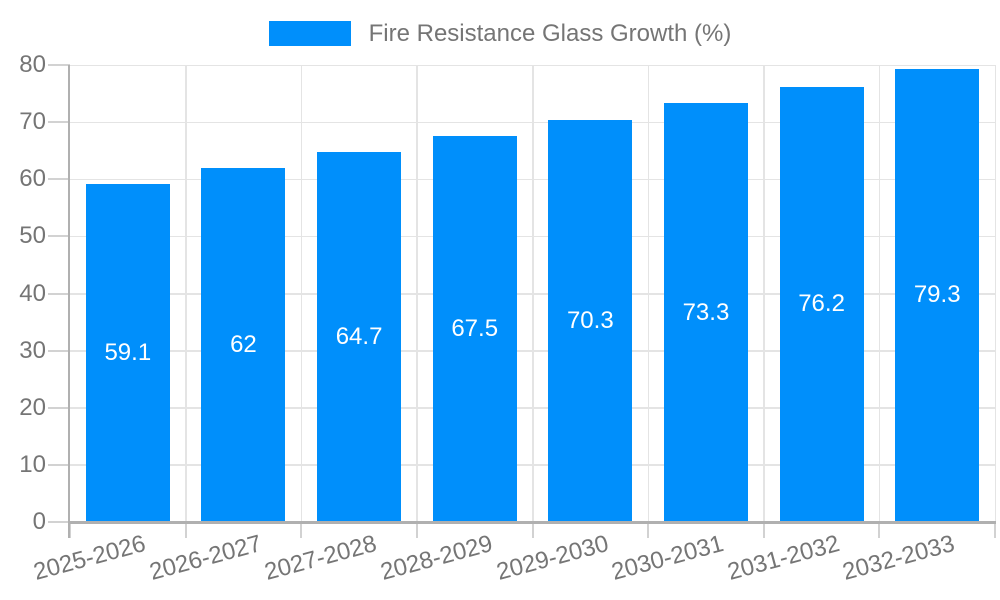 The image size is (1000, 600). I want to click on y-axis-tick-label: 40, so click(32, 293).